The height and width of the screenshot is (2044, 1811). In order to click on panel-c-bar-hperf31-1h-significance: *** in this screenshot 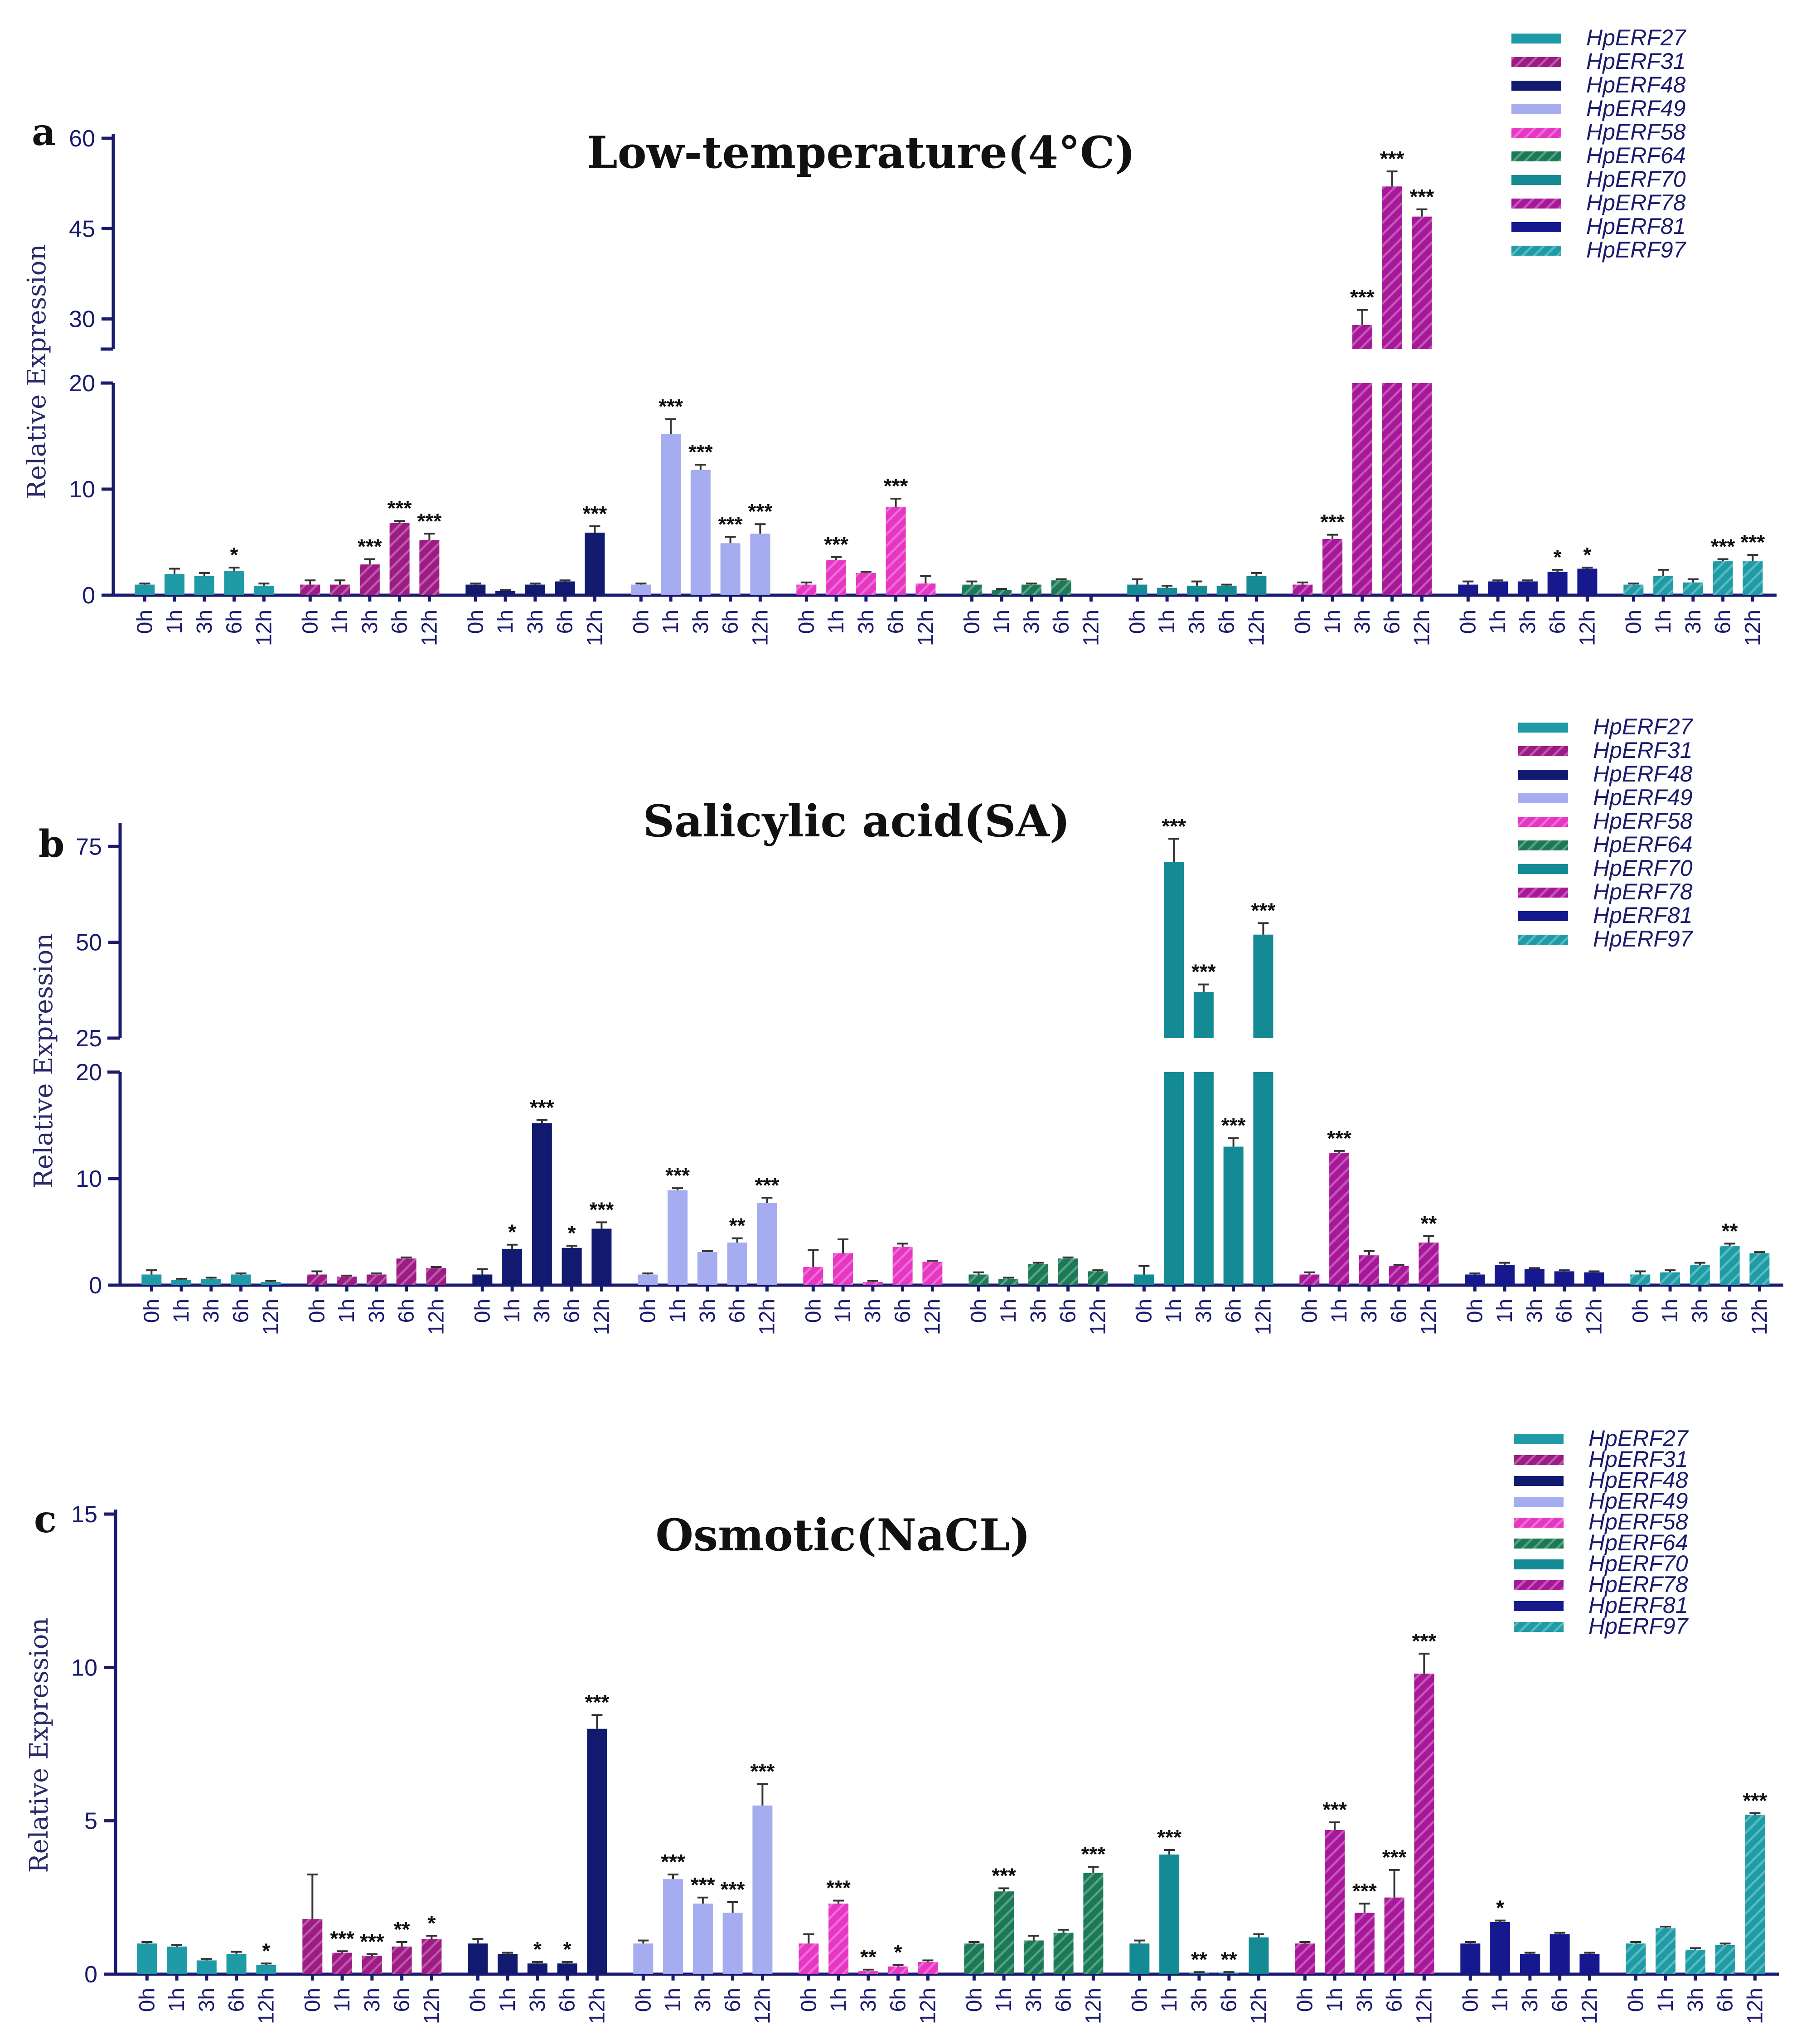, I will do `click(342, 1938)`.